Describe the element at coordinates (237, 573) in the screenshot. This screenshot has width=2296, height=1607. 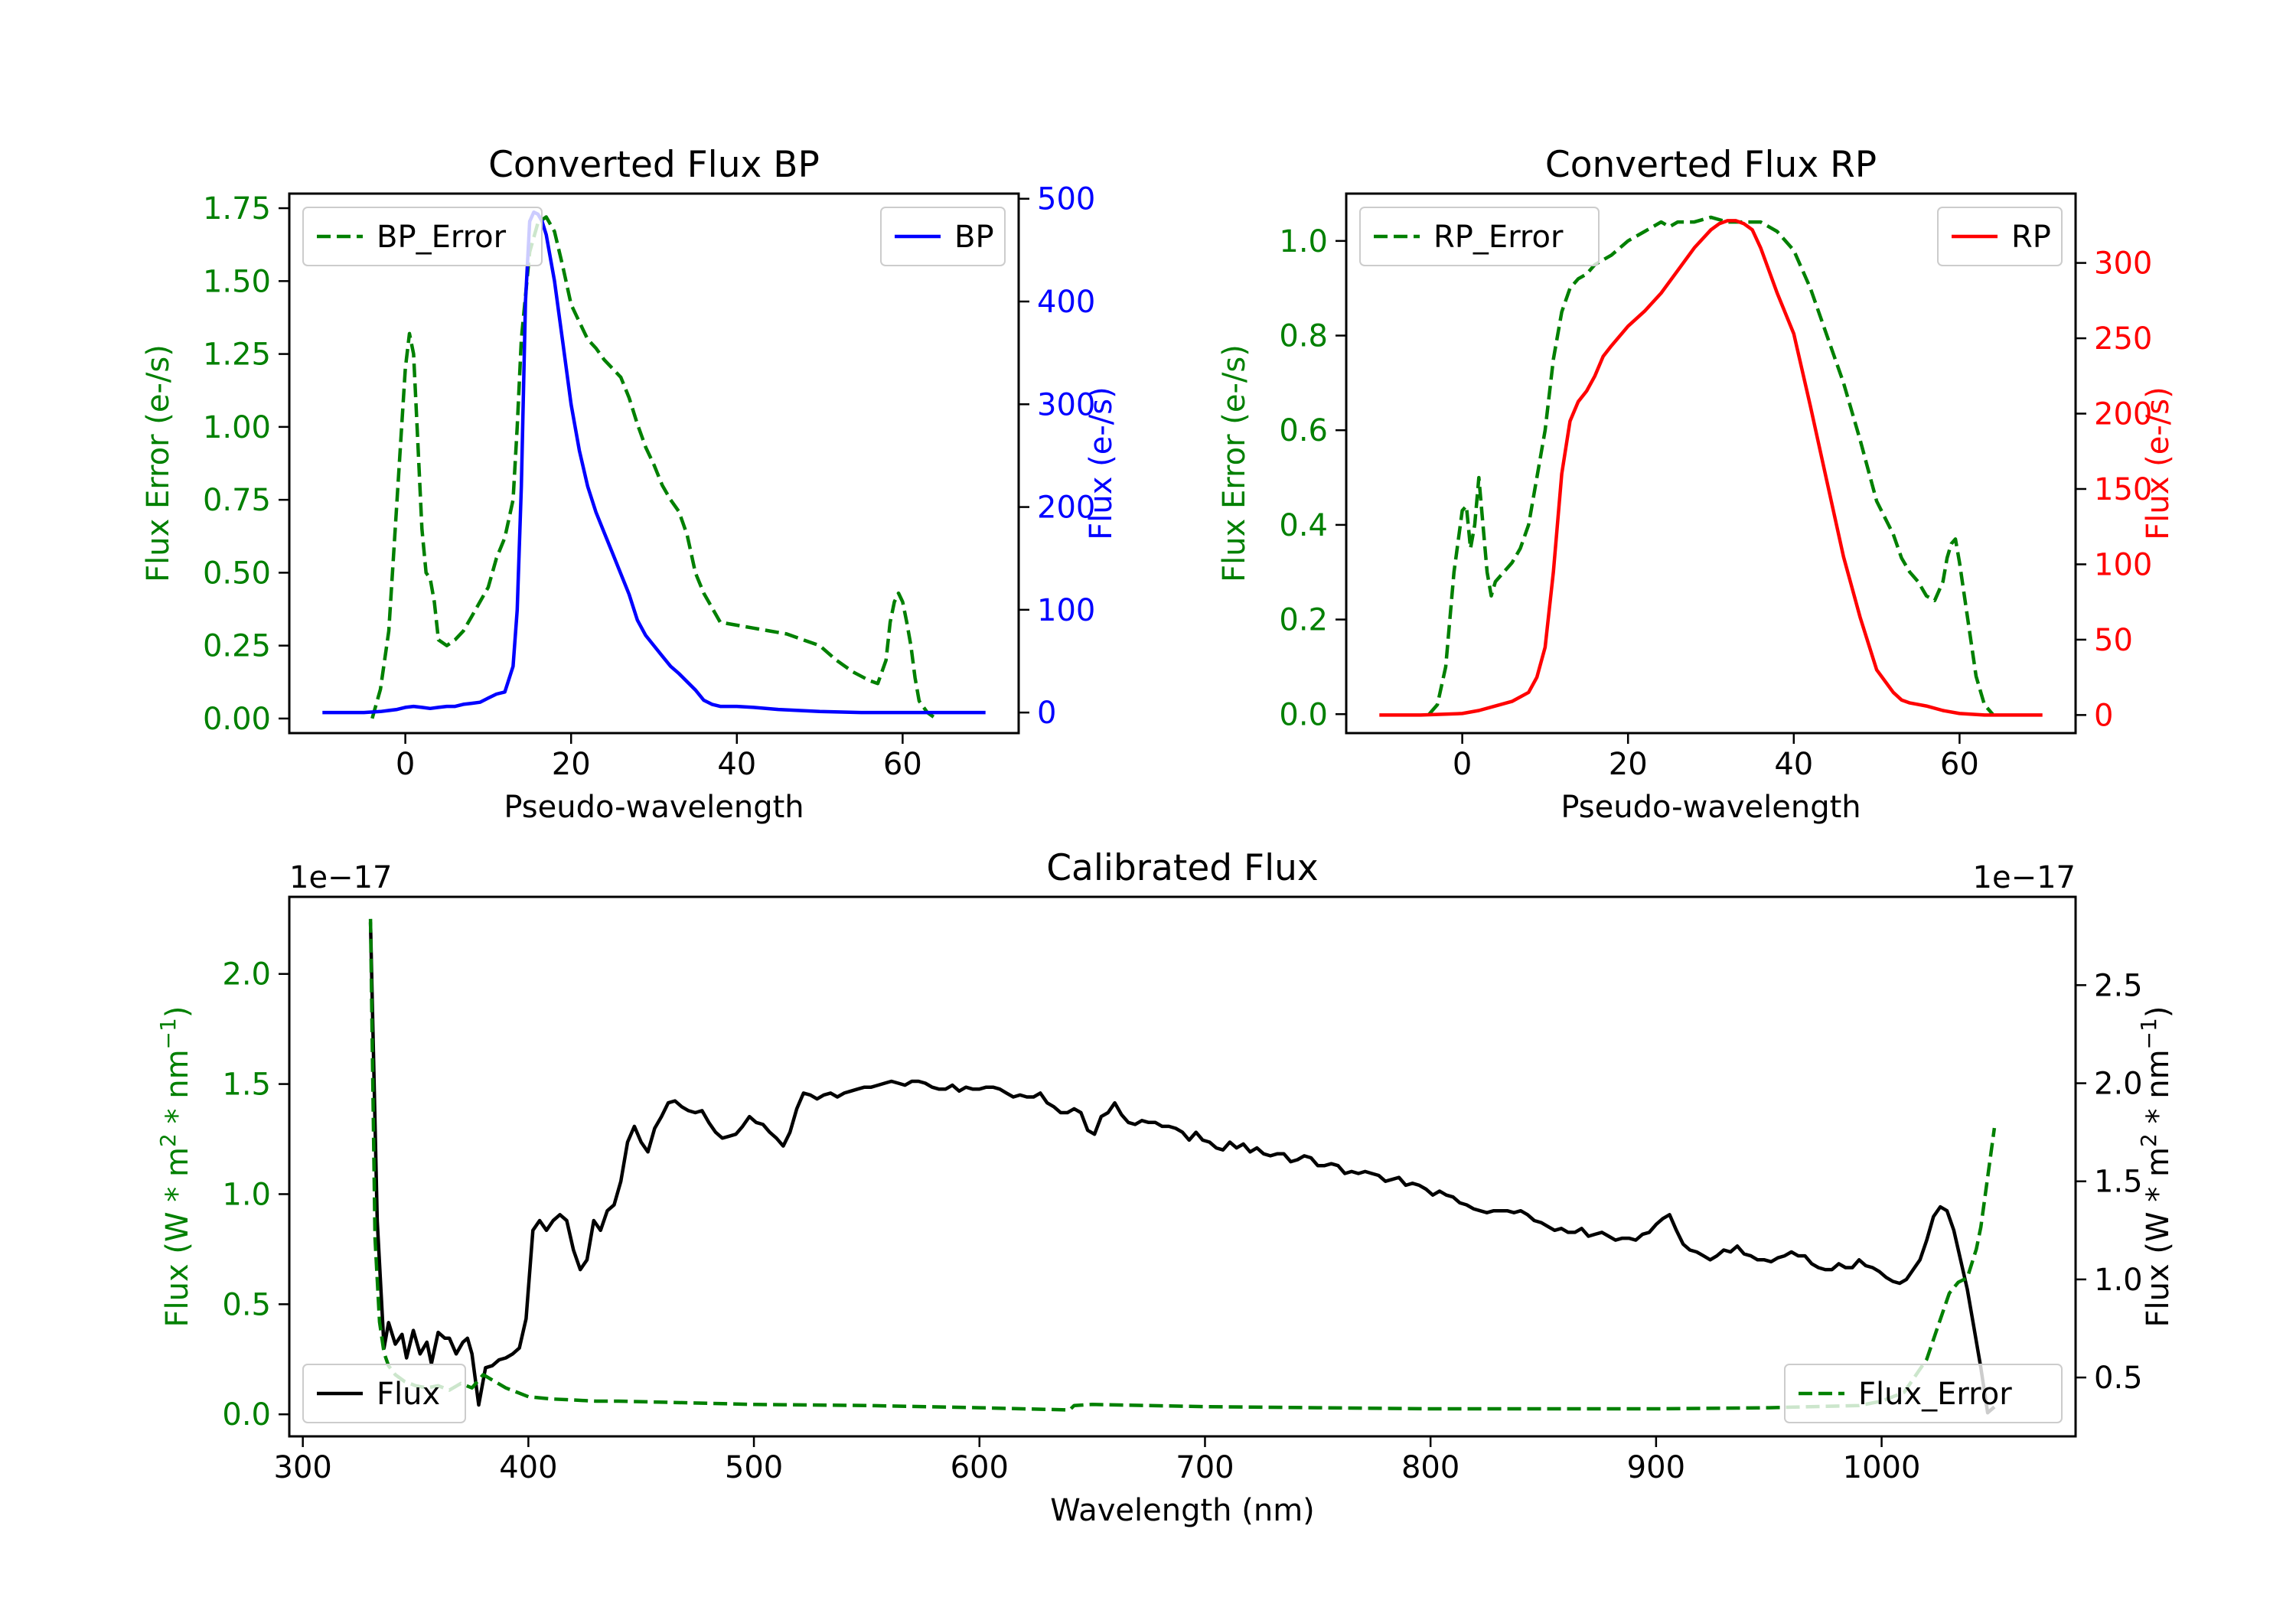
I see `left-tick-label: 0.50` at that location.